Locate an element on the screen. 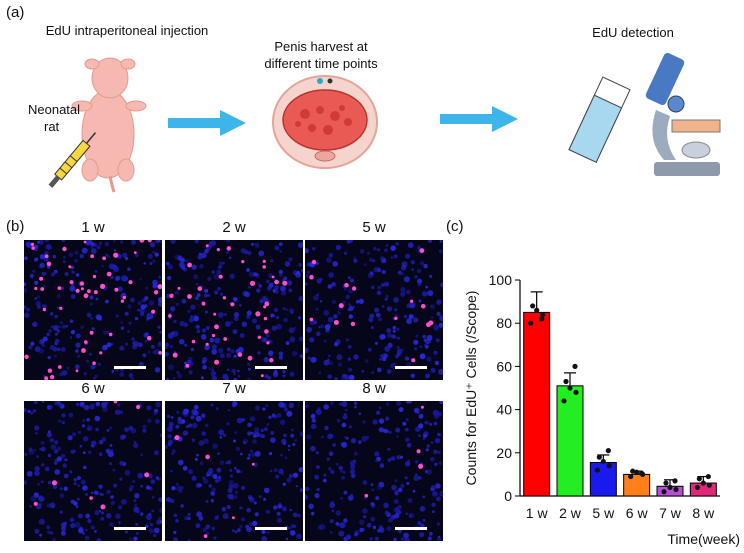  panel-a-label: (a) is located at coordinates (15, 12).